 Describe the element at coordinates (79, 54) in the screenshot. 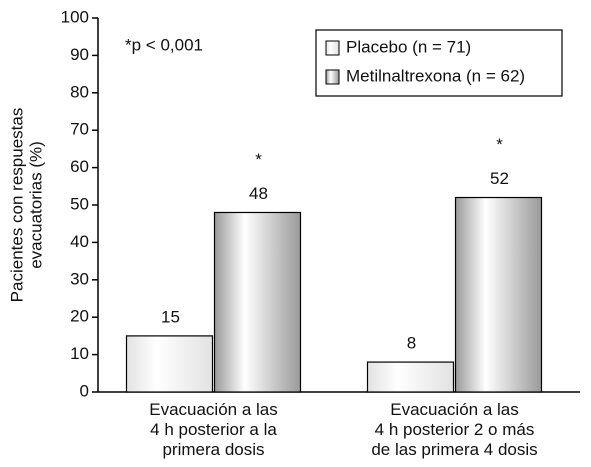

I see `y-tick-label: 90` at that location.